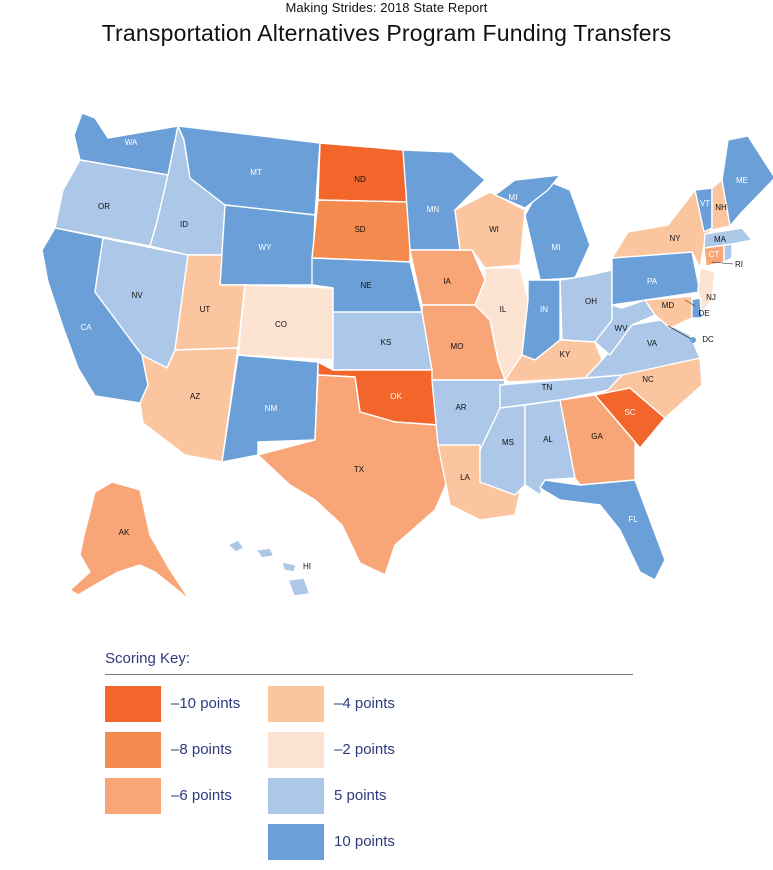 The image size is (773, 870). Describe the element at coordinates (503, 309) in the screenshot. I see `state-label-IL: IL` at that location.